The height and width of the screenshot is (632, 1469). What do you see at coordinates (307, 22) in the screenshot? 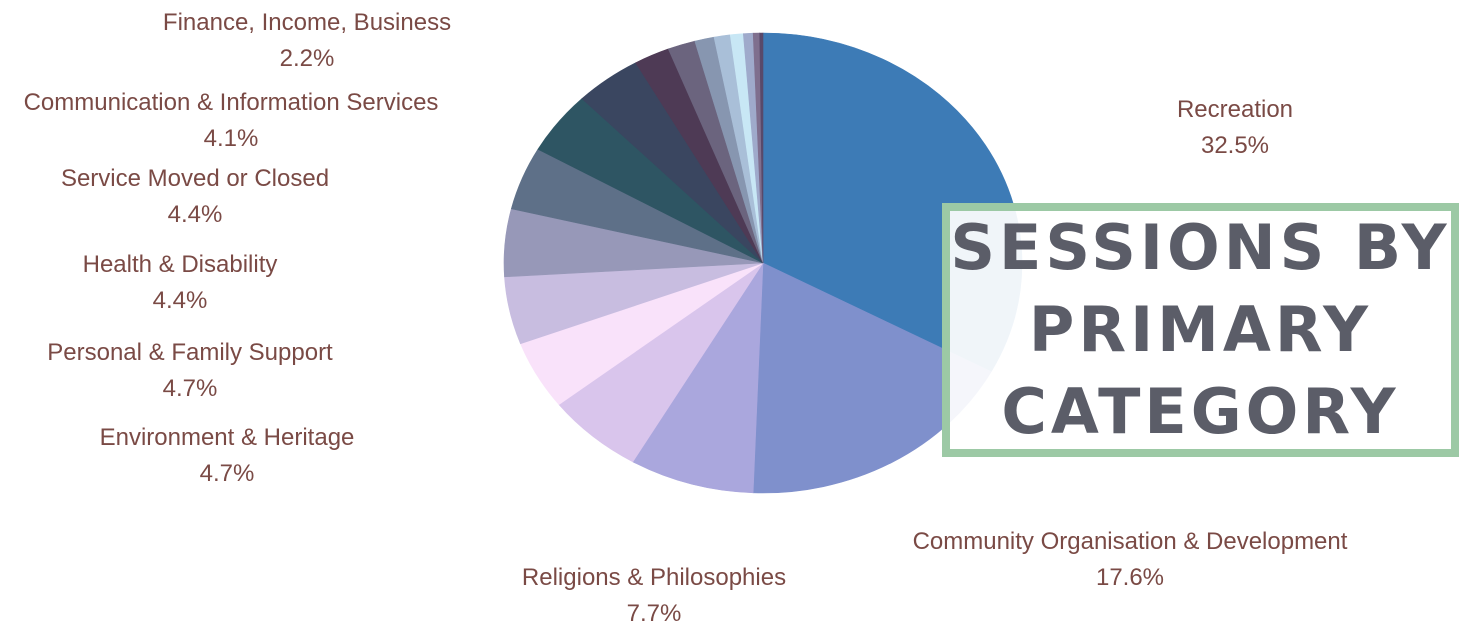
I see `label-name: Finance, Income, Business` at bounding box center [307, 22].